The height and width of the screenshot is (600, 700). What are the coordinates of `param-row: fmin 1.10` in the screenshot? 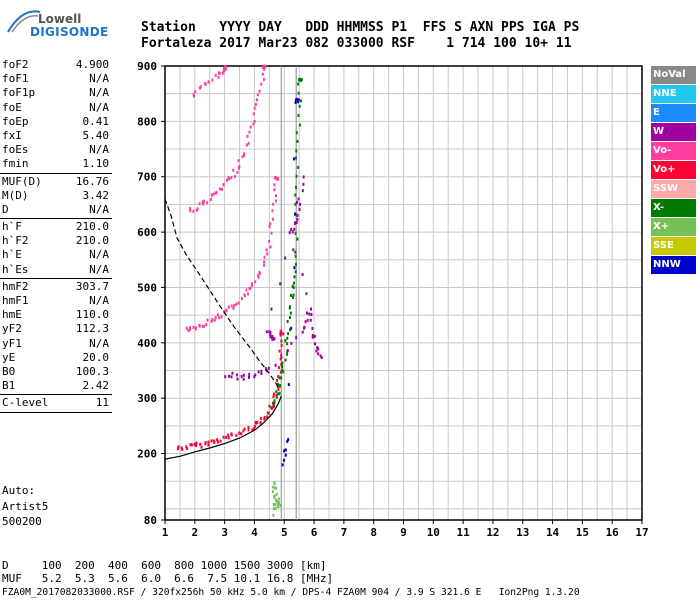 It's located at (56, 164).